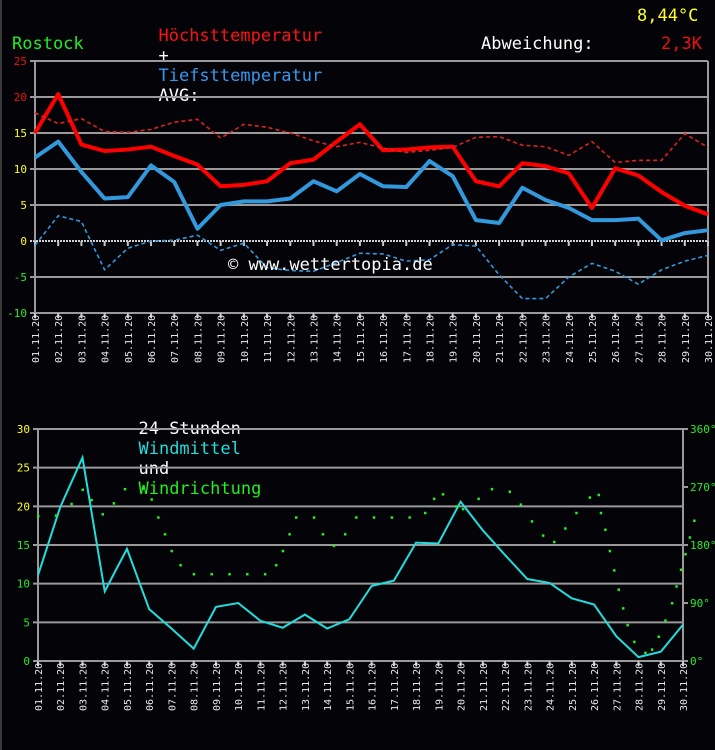  Describe the element at coordinates (230, 56) in the screenshot. I see `chart-title: Höchsttemperatur + Tiefsttemperatur AVG:` at that location.